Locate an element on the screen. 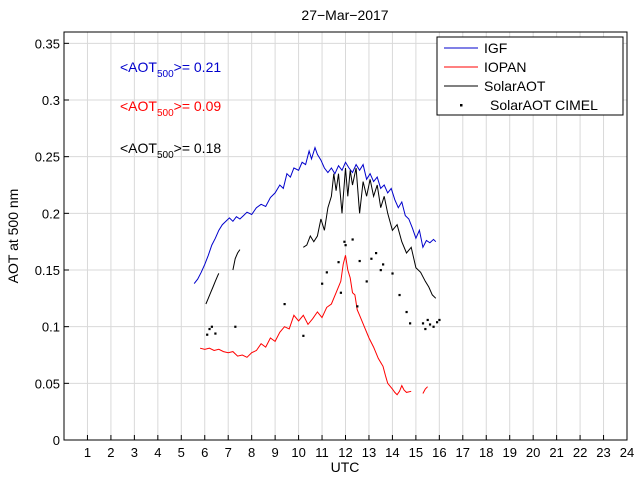 Image resolution: width=640 pixels, height=480 pixels. annotation-value: >= 0.18 is located at coordinates (198, 148).